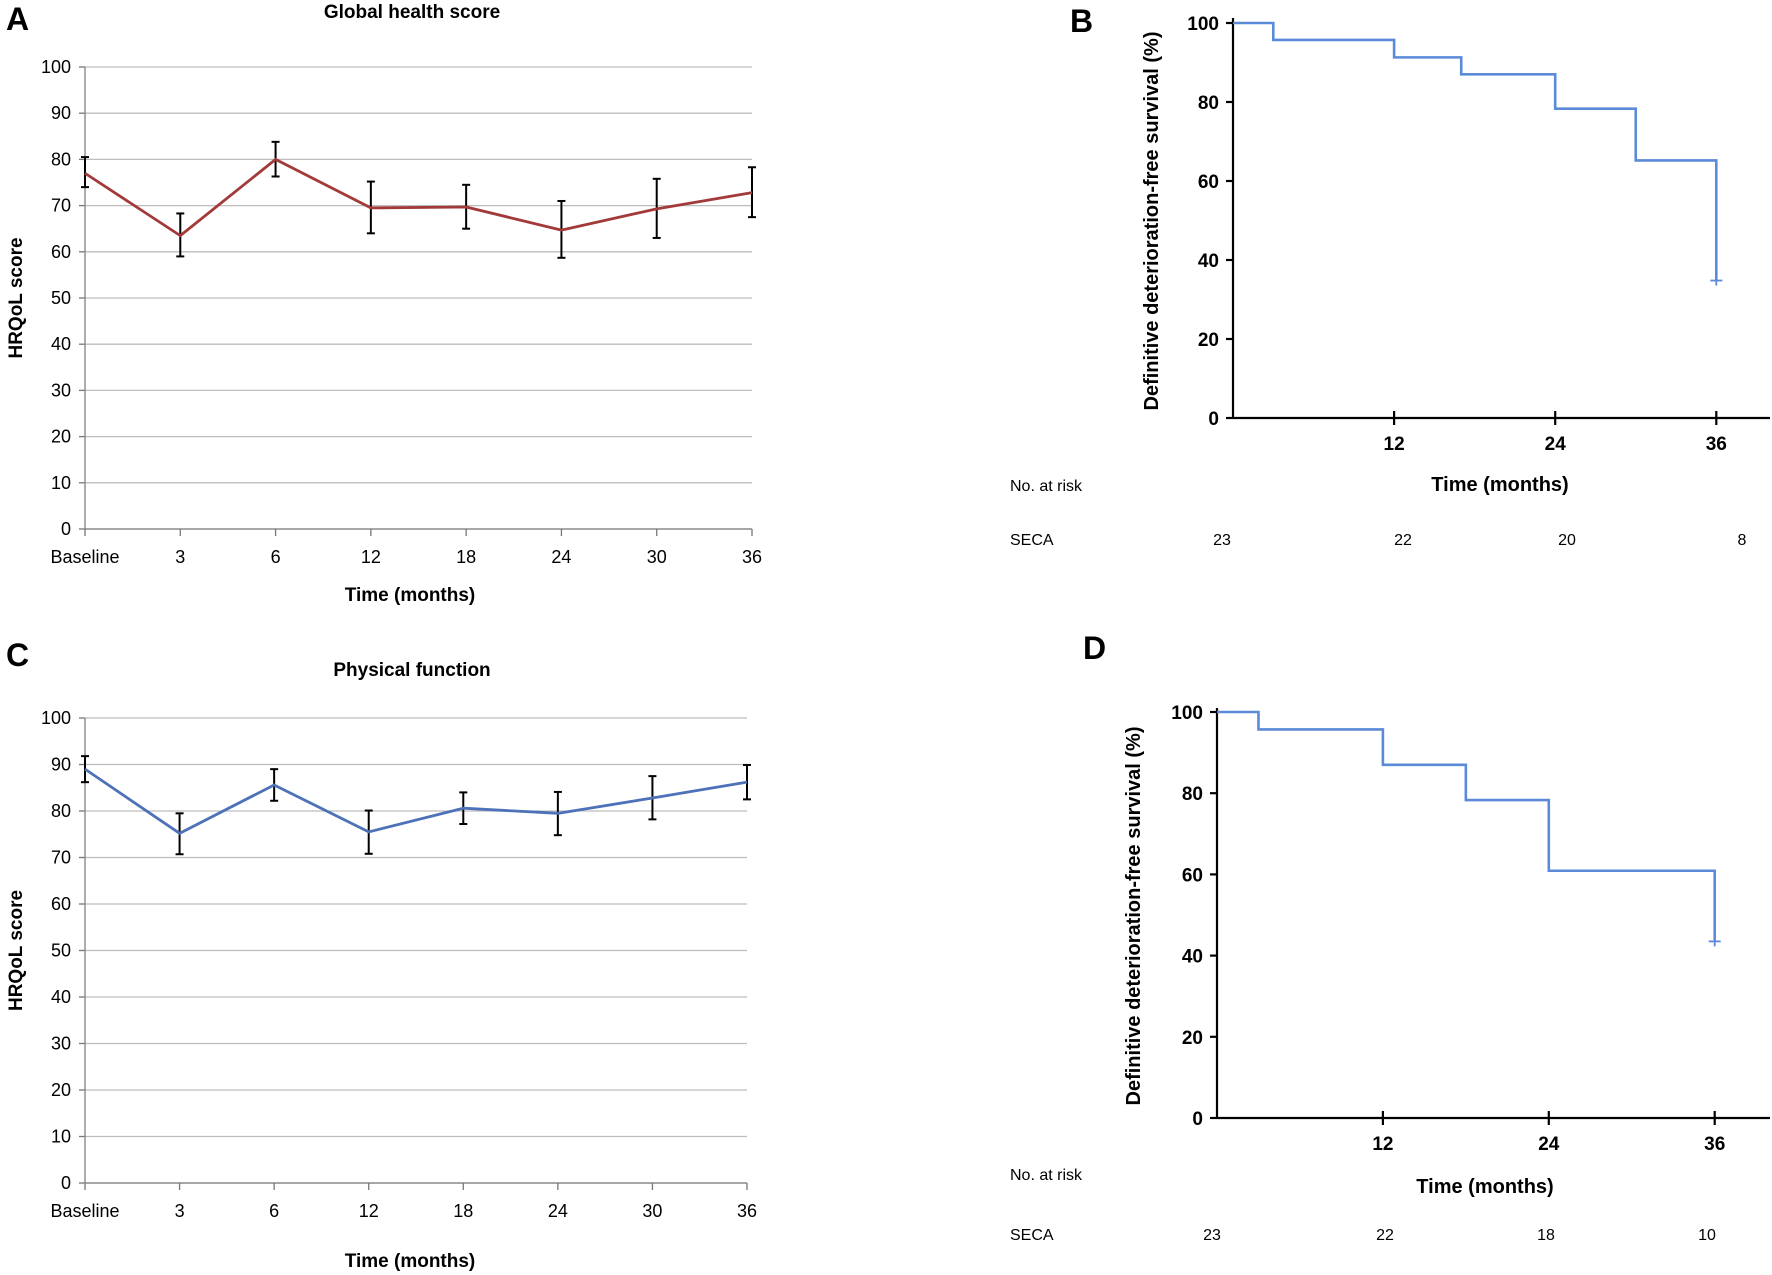 The height and width of the screenshot is (1275, 1772). What do you see at coordinates (412, 12) in the screenshot?
I see `chart-title: Global health score` at bounding box center [412, 12].